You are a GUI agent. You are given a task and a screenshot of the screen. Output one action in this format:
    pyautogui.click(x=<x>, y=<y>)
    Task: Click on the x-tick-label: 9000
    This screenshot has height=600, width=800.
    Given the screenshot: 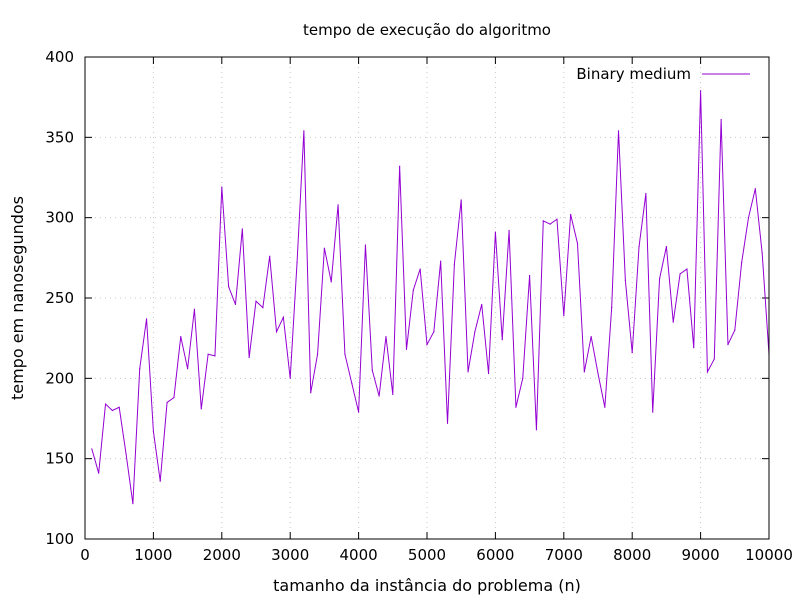 What is the action you would take?
    pyautogui.click(x=701, y=555)
    